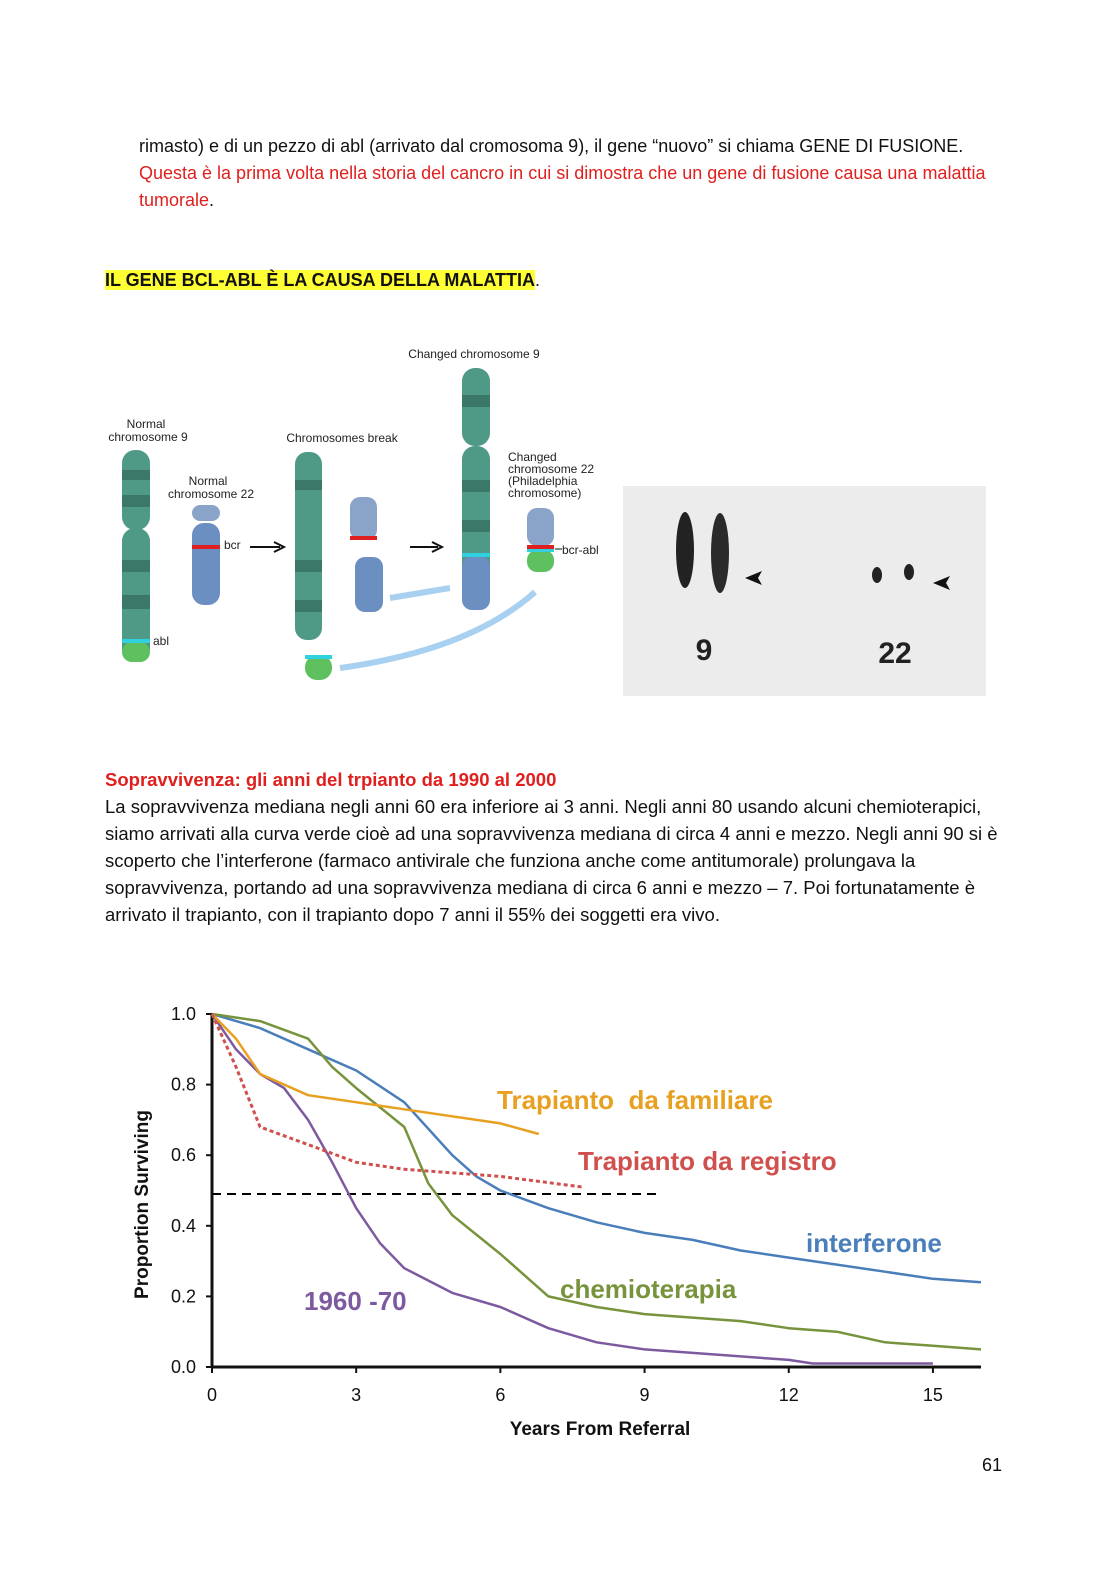 Image resolution: width=1116 pixels, height=1578 pixels. What do you see at coordinates (933, 1395) in the screenshot?
I see `x-tick-label: 15` at bounding box center [933, 1395].